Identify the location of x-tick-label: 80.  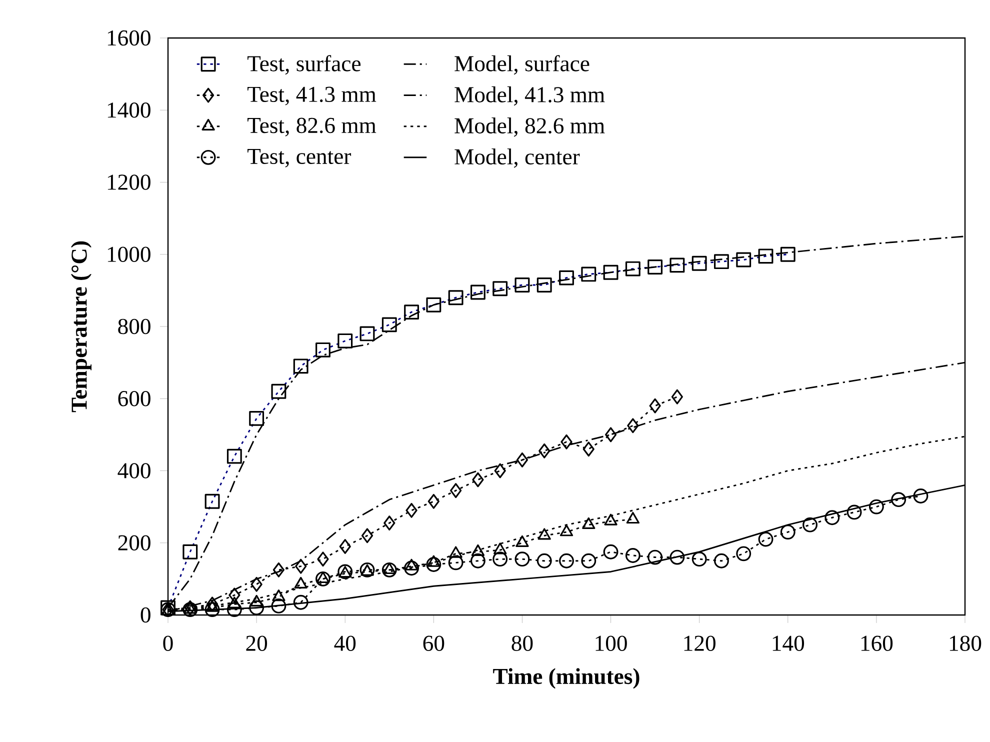
(522, 643).